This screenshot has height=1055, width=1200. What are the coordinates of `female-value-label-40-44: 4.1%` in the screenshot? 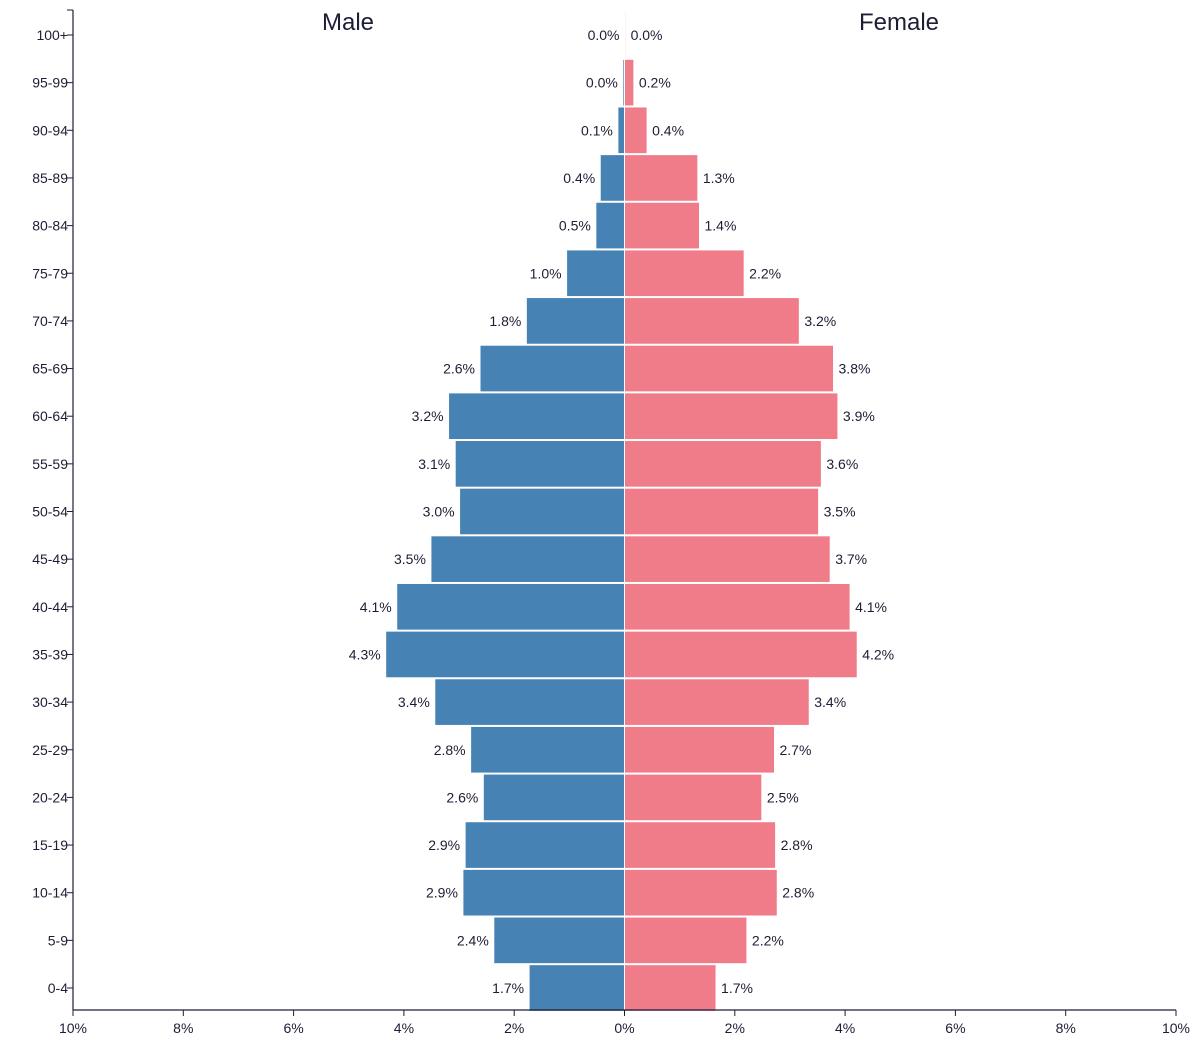 It's located at (871, 607).